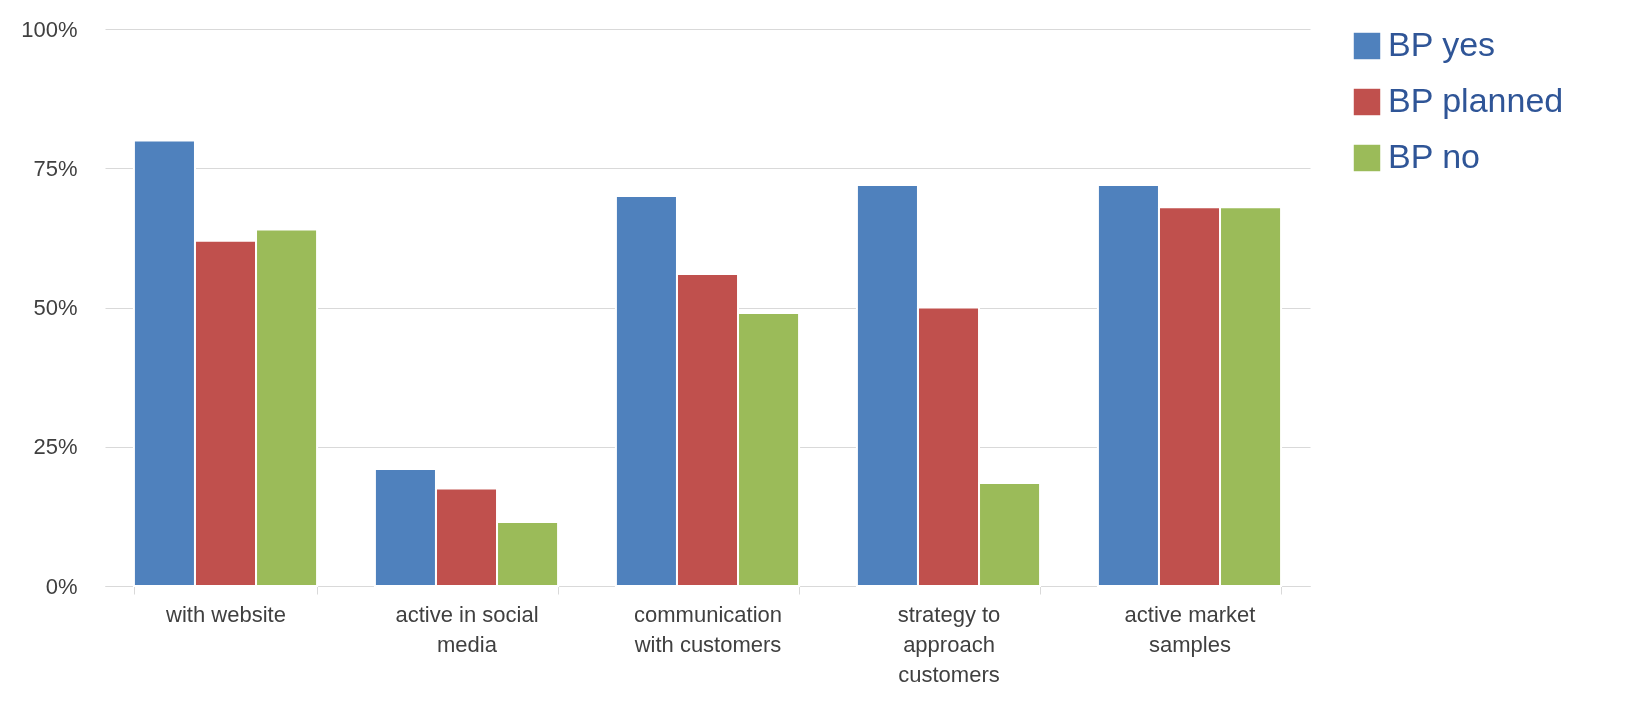 The width and height of the screenshot is (1642, 708). Describe the element at coordinates (467, 629) in the screenshot. I see `x-tick-label: active in social media` at that location.